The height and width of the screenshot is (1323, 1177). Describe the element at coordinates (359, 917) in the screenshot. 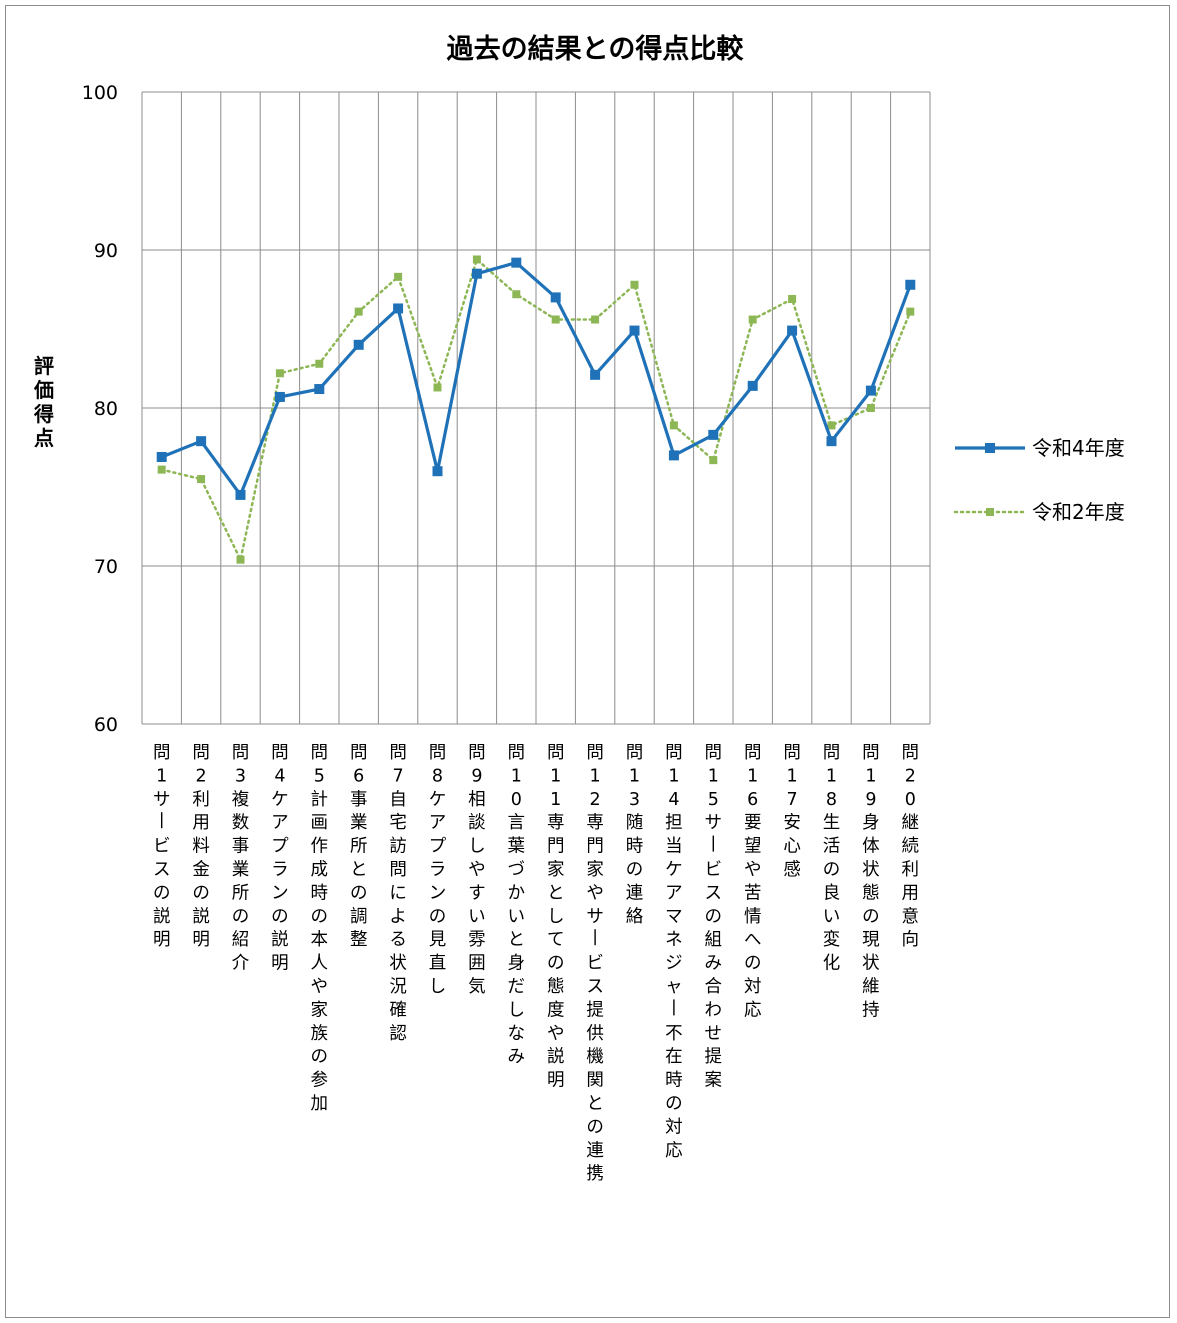

I see `x-tick-char: 調` at that location.